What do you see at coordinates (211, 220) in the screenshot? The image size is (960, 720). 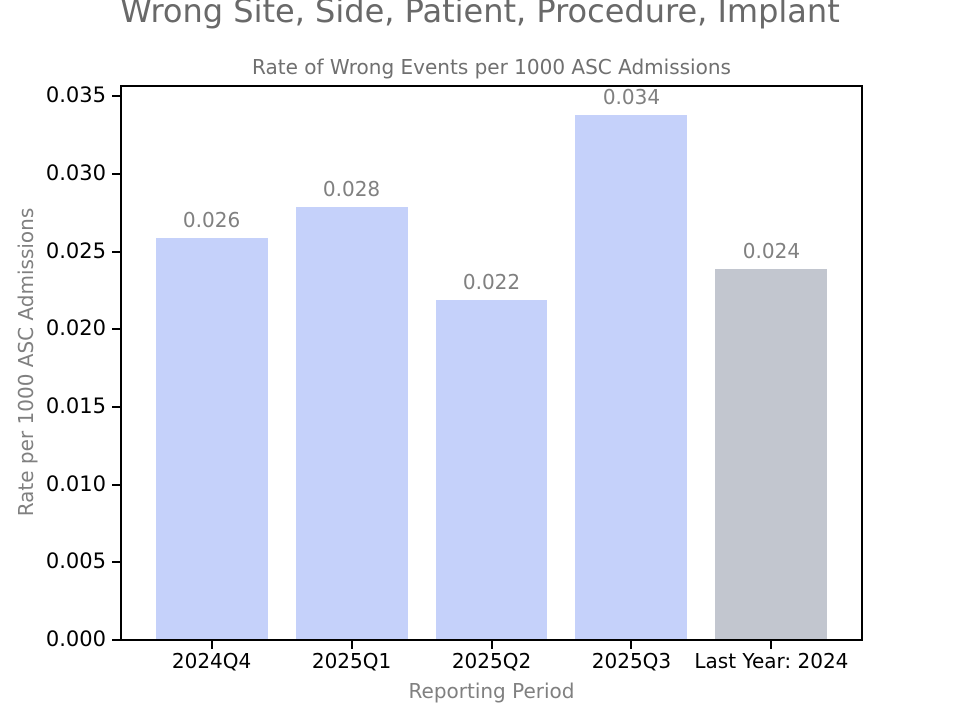 I see `bar-value-label: 0.026` at bounding box center [211, 220].